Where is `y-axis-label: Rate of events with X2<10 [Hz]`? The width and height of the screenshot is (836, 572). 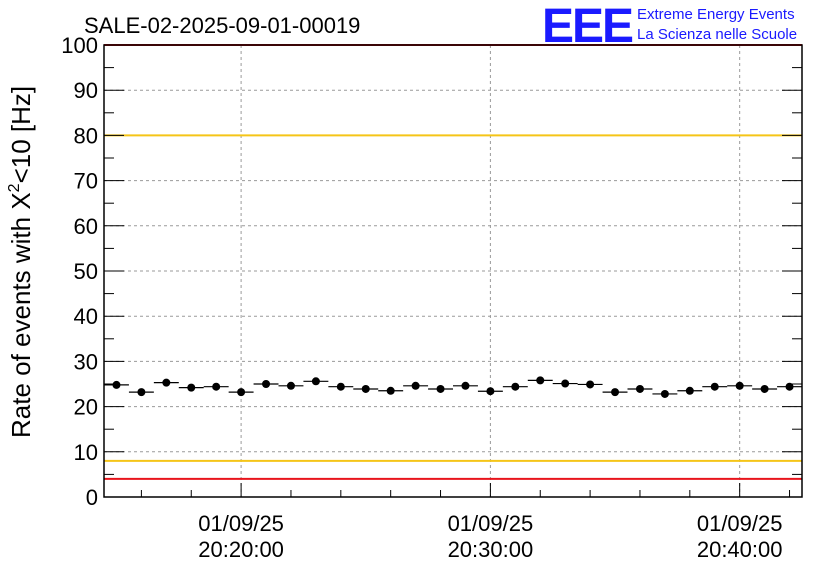
y-axis-label: Rate of events with X2<10 [Hz] is located at coordinates (21, 262).